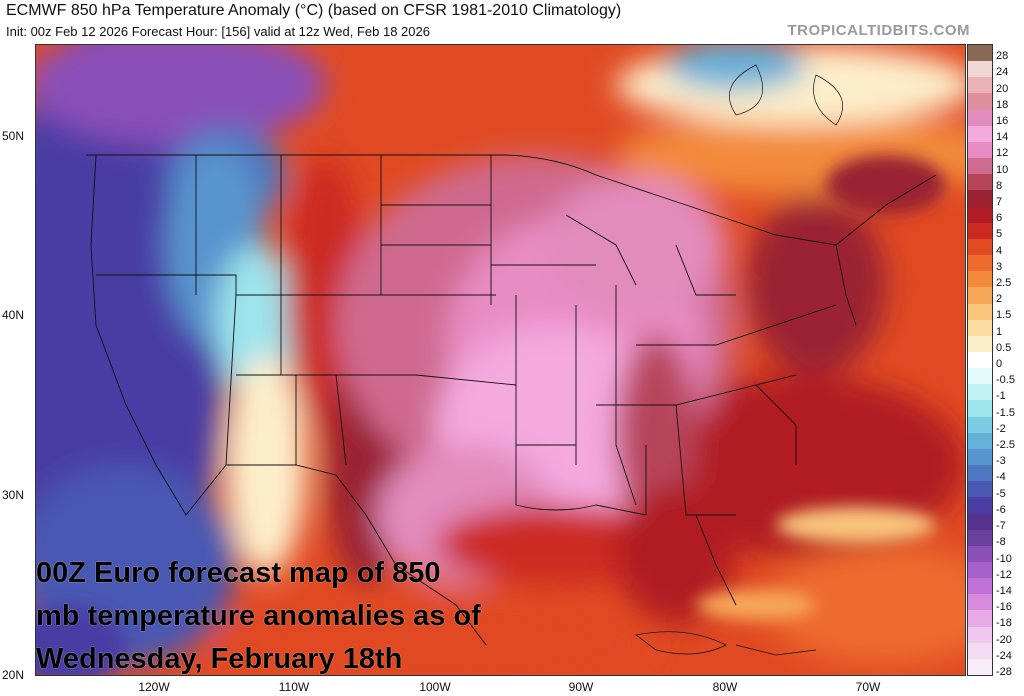 The width and height of the screenshot is (1024, 696). Describe the element at coordinates (1004, 655) in the screenshot. I see `color-scale-label: -24` at that location.